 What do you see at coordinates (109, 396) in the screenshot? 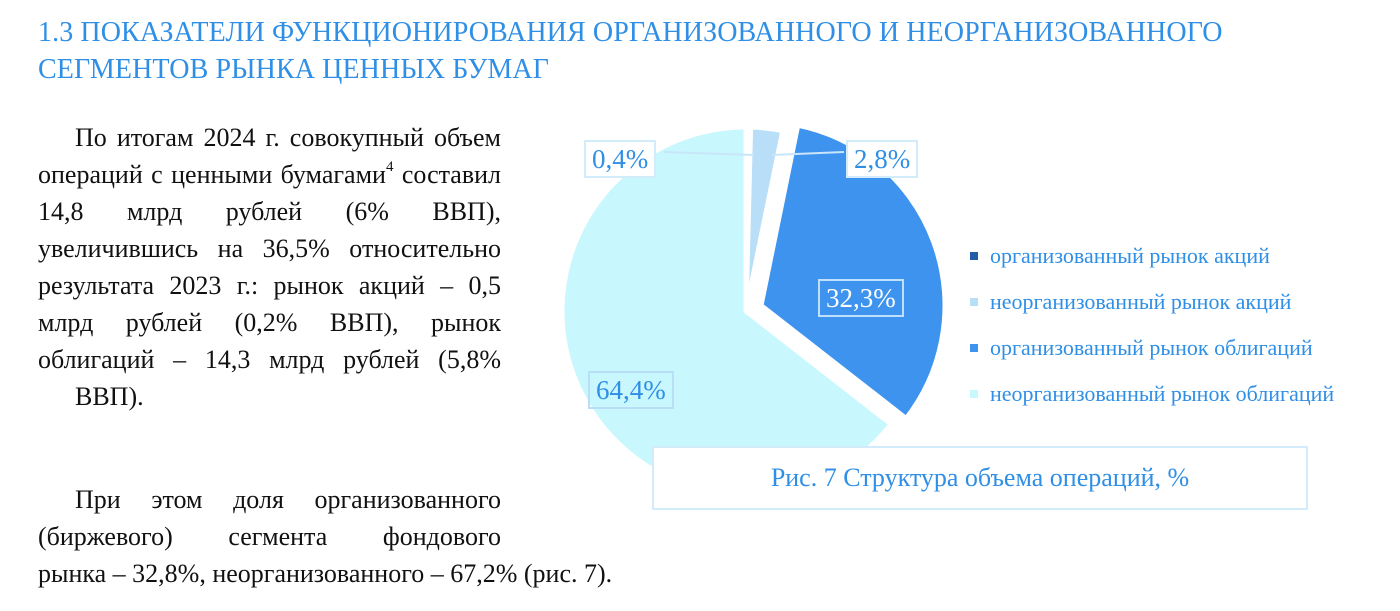
I see `paragraph-1-last-line: ВВП).` at bounding box center [109, 396].